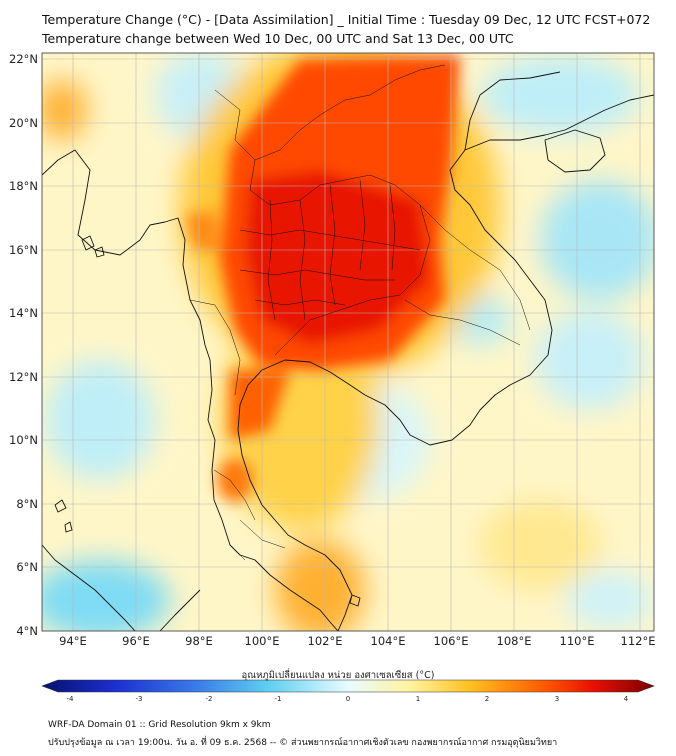 This screenshot has width=676, height=756. Describe the element at coordinates (325, 641) in the screenshot. I see `lon-tick-label: 102°E` at that location.